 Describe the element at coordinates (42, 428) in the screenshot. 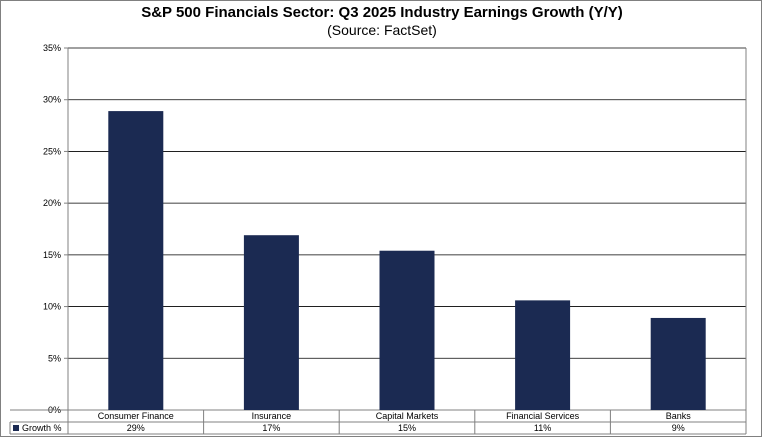

I see `legend-label: Growth %` at that location.